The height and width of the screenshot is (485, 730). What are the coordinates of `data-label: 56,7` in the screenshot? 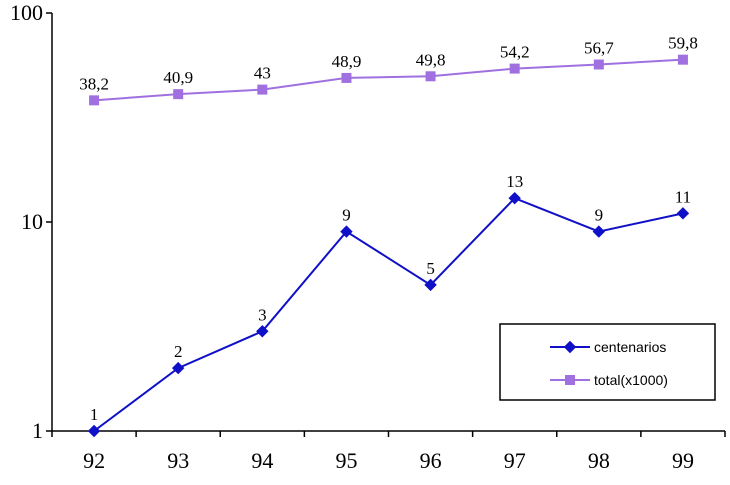 It's located at (599, 48).